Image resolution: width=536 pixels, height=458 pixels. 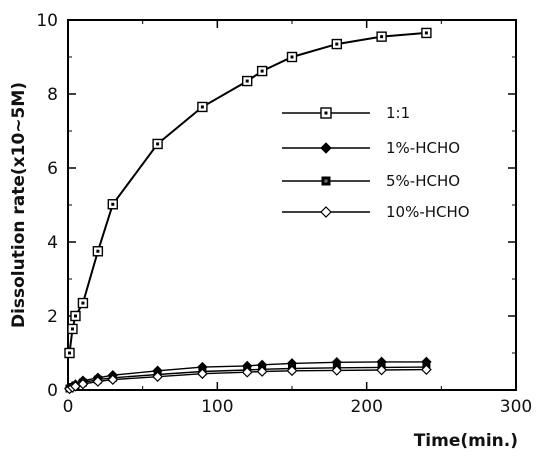 What do you see at coordinates (52, 391) in the screenshot?
I see `y-tick-label: 0` at bounding box center [52, 391].